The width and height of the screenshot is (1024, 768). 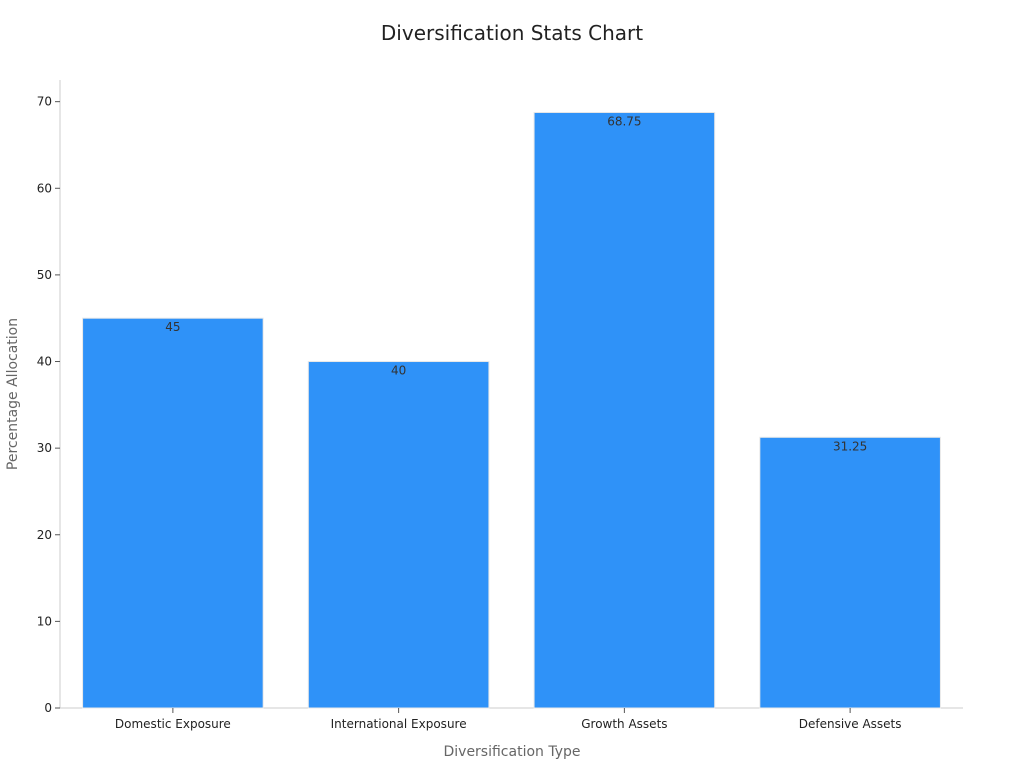 What do you see at coordinates (624, 724) in the screenshot?
I see `x-tick-label: Growth Assets` at bounding box center [624, 724].